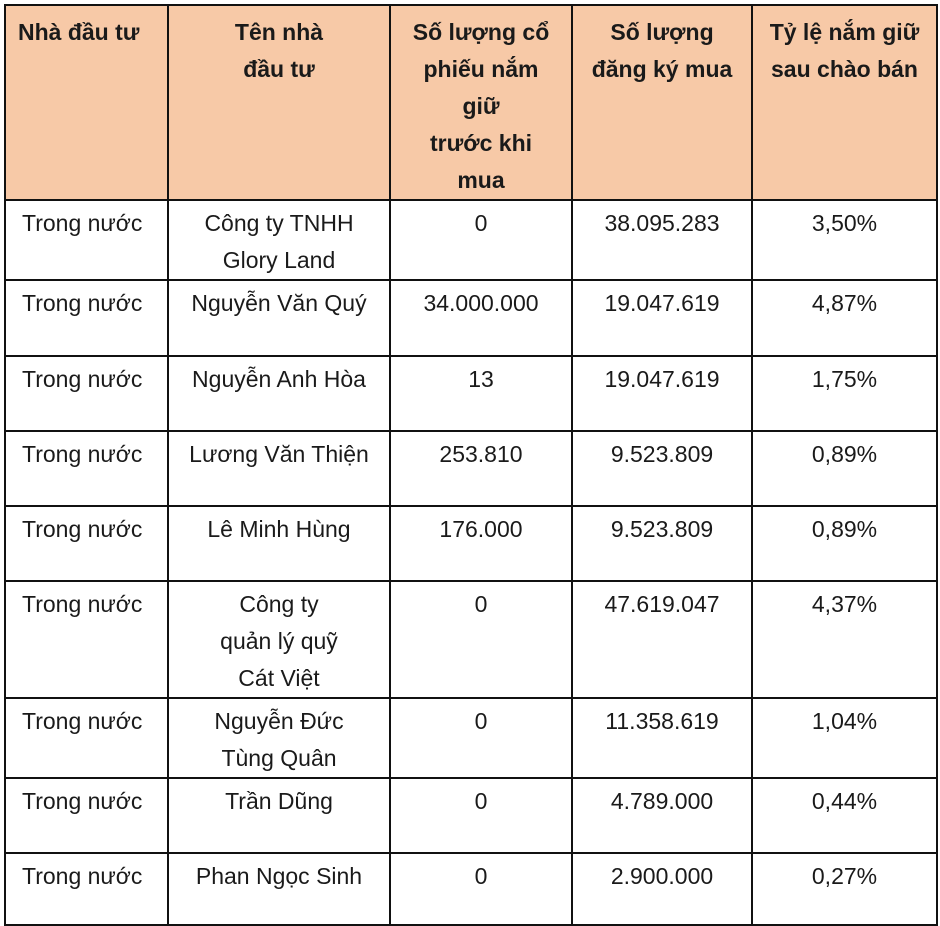  Describe the element at coordinates (279, 468) in the screenshot. I see `cell-investor-name: Lương Văn Thiện` at that location.